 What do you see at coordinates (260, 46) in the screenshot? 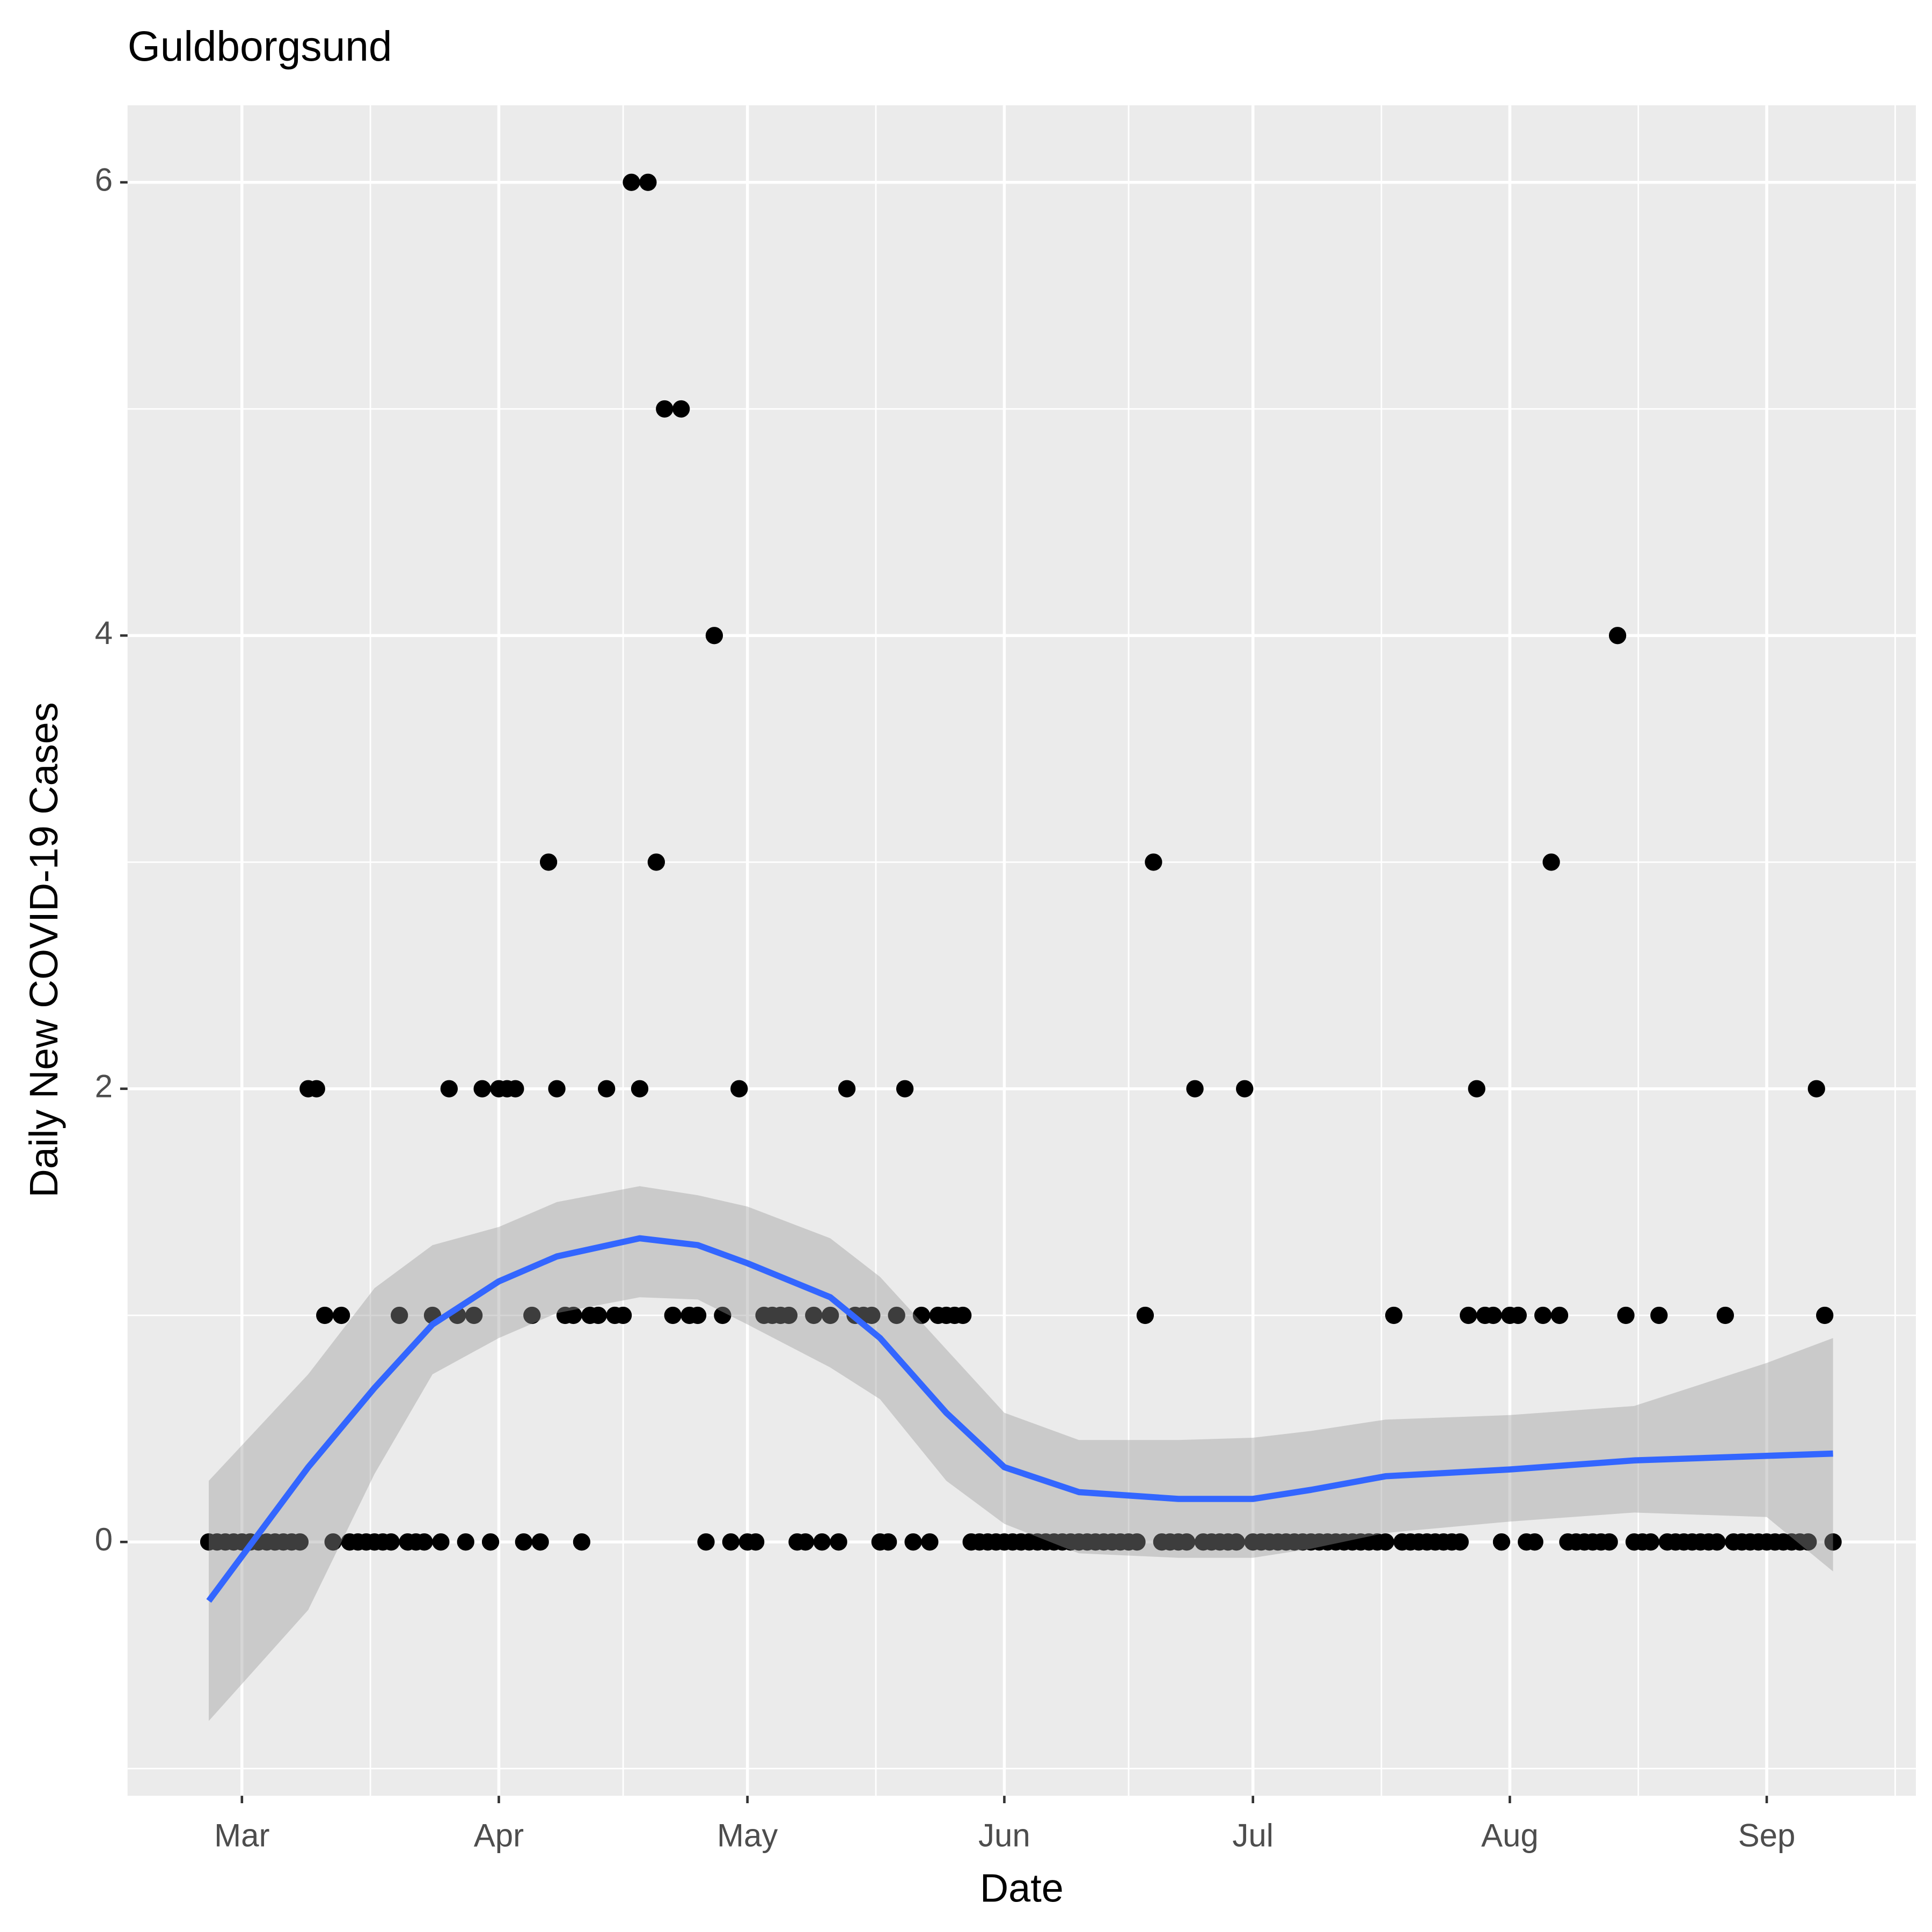
I see `chart-title: Guldborgsund` at bounding box center [260, 46].